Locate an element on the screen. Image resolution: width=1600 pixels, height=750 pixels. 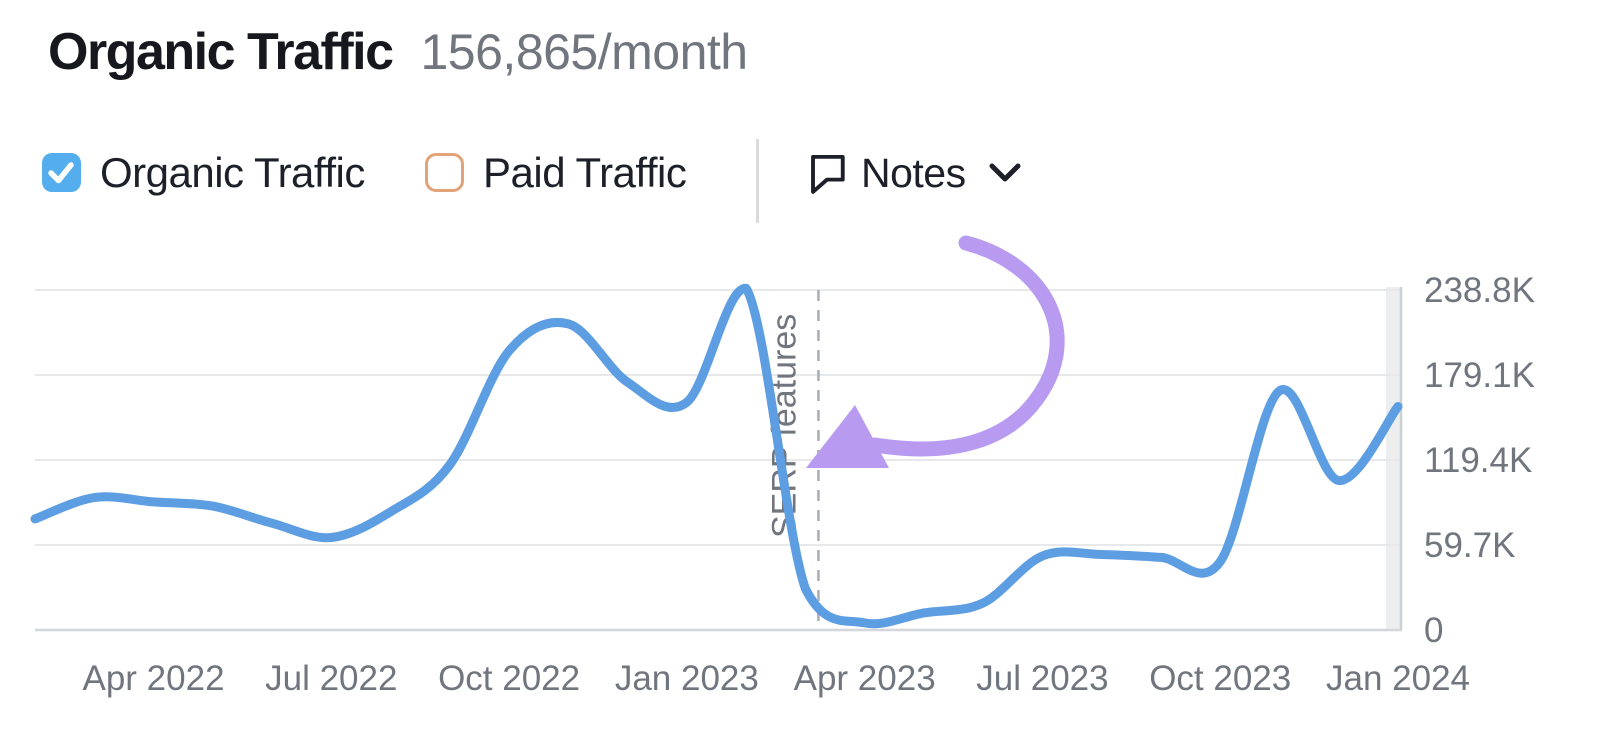
paid-traffic-checkbox is located at coordinates (444, 172).